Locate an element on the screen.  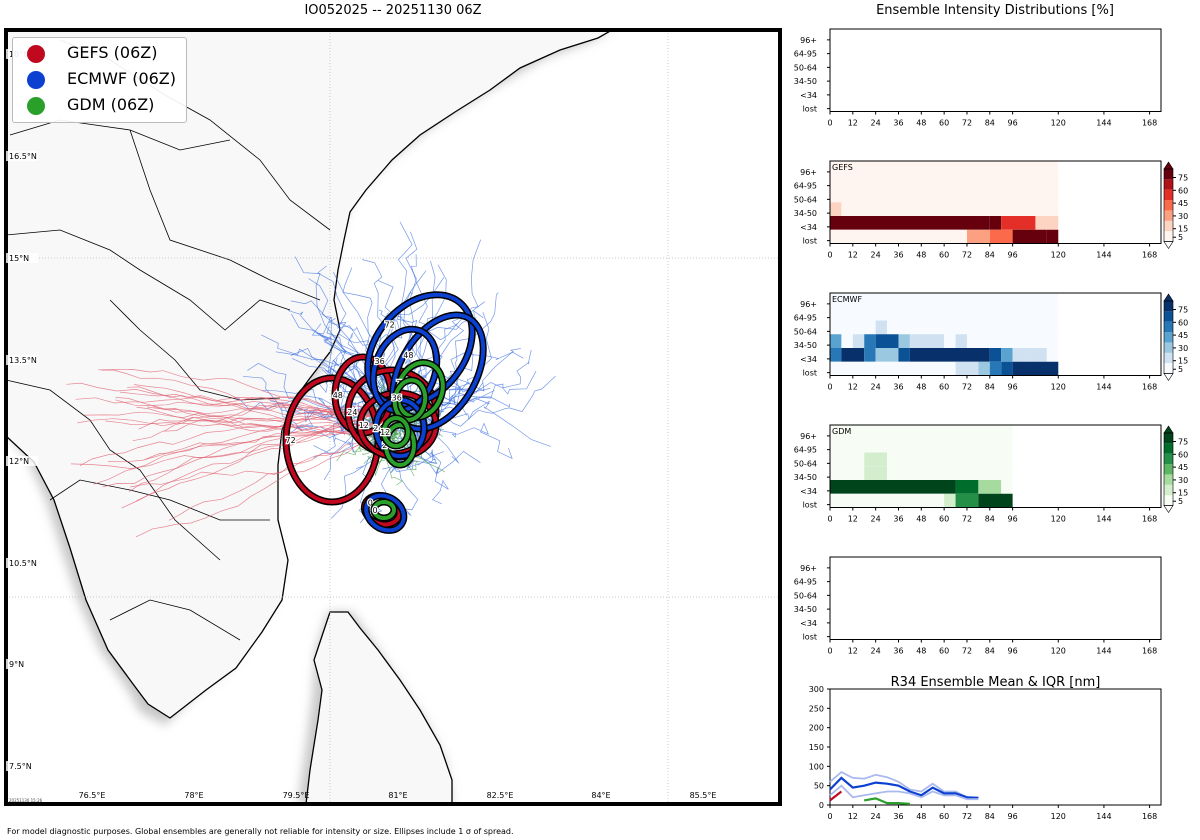
colorbar-extend-top is located at coordinates (1168, 165).